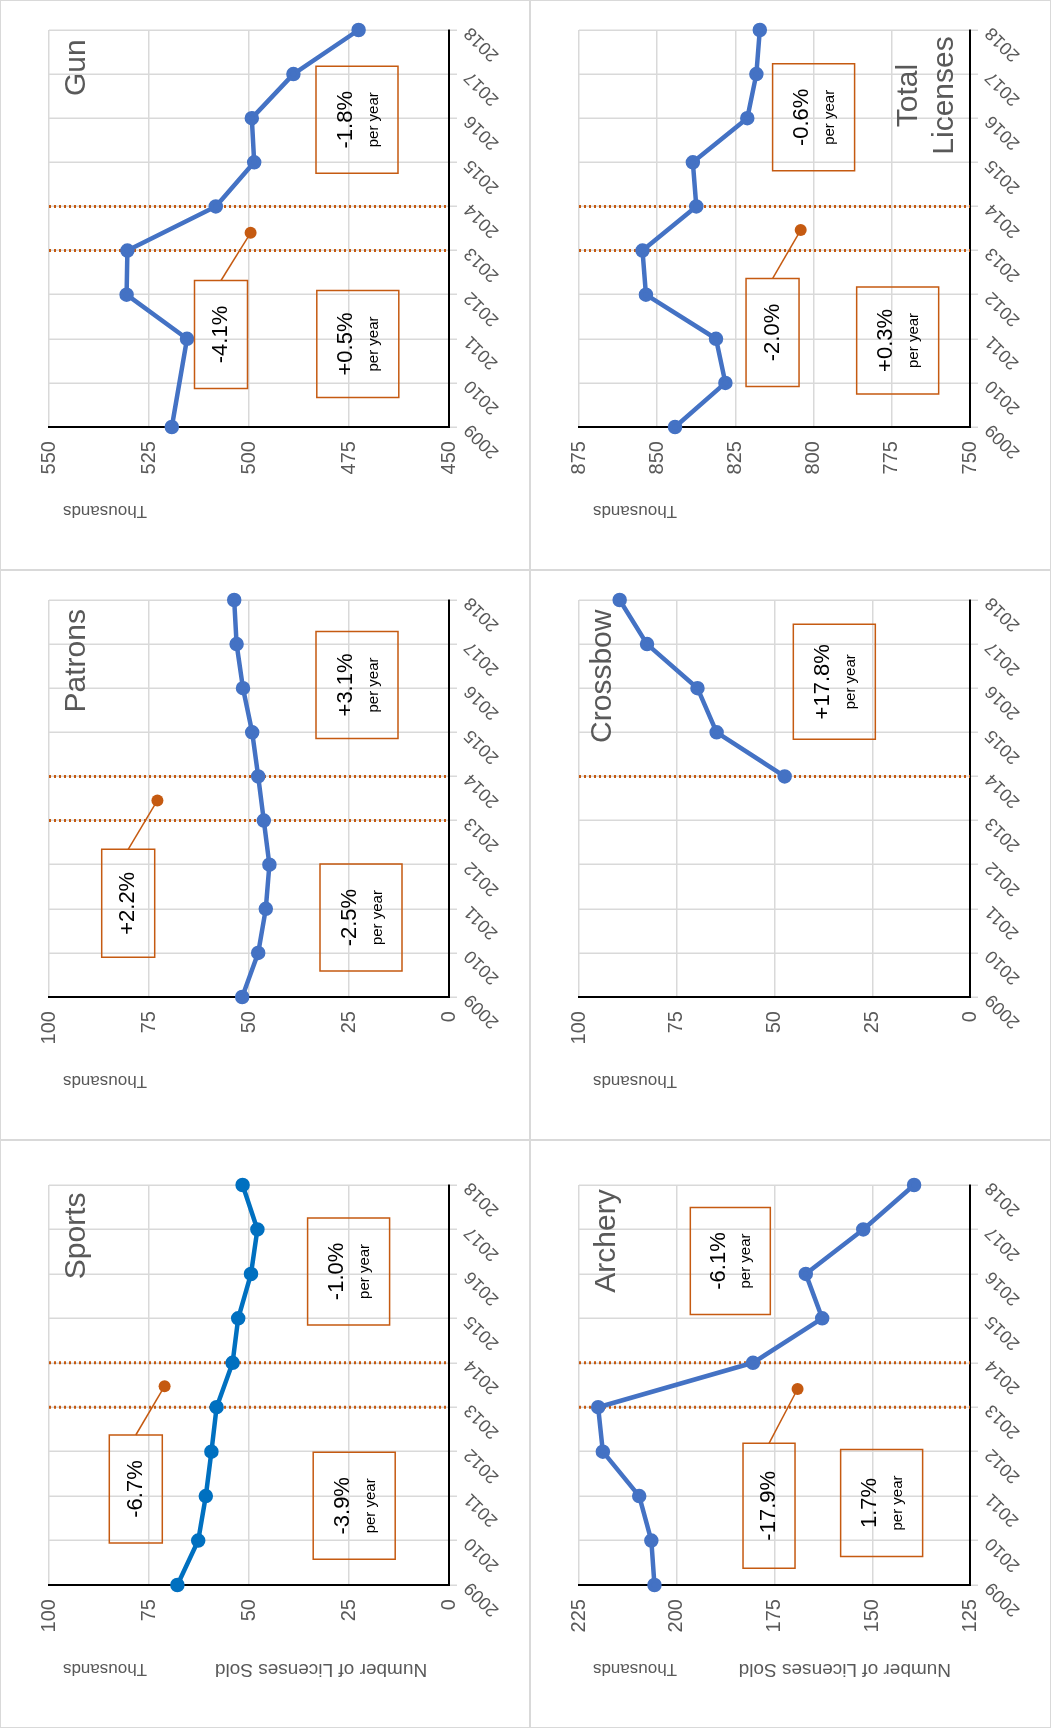 This screenshot has width=1051, height=1728. I want to click on text: Total Licenses, so click(925, 95).